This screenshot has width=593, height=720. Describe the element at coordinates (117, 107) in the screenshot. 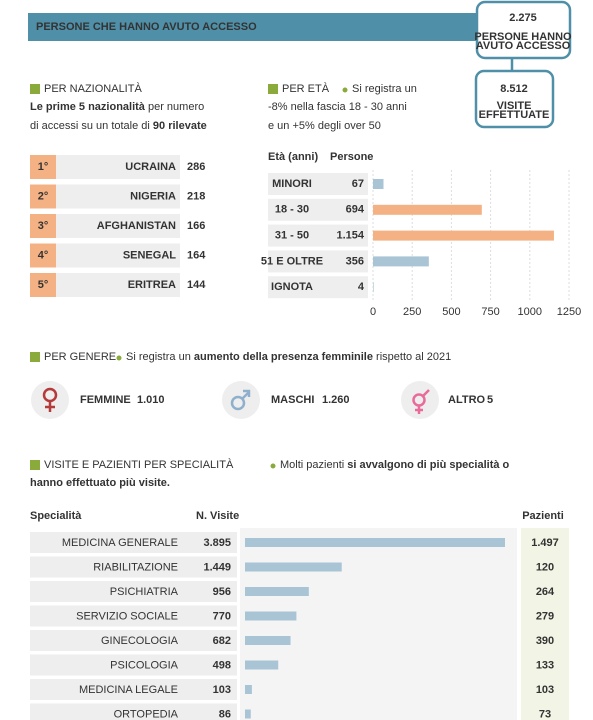

I see `rich-text: Le prime 5 nazionalità per numero` at that location.